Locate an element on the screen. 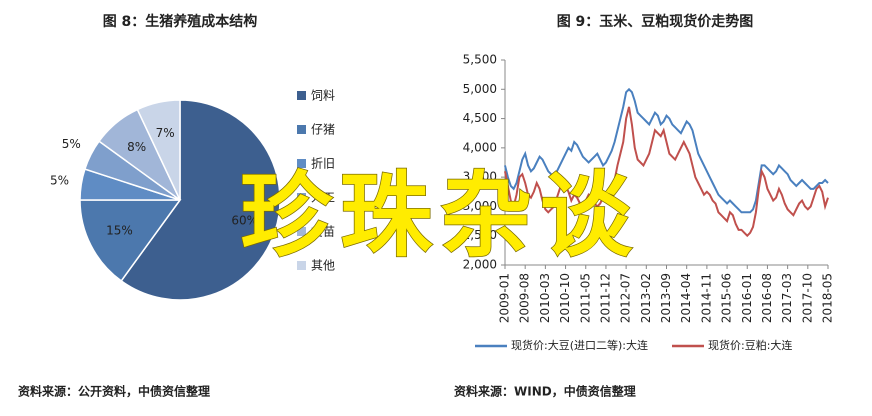  legend-label: 仔猪 is located at coordinates (323, 130).